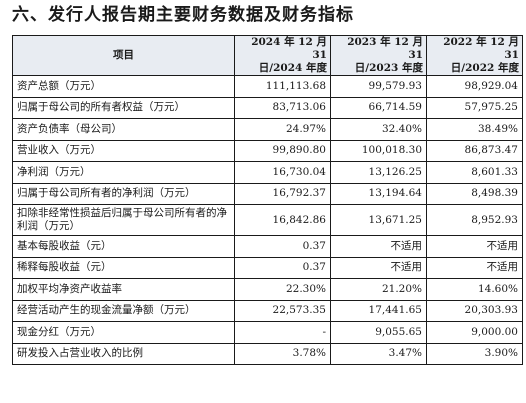 Image resolution: width=526 pixels, height=403 pixels. I want to click on value-2022: 98,929.04, so click(474, 86).